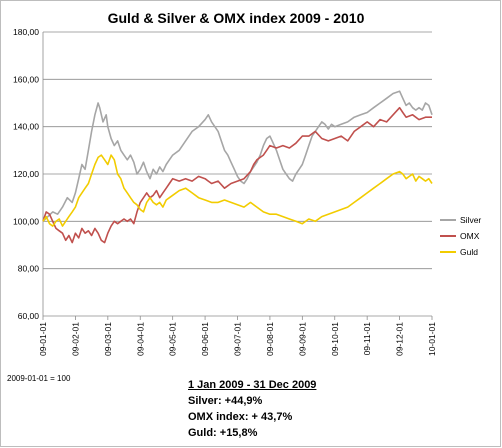 Image resolution: width=502 pixels, height=448 pixels. Describe the element at coordinates (470, 236) in the screenshot. I see `legend-label-omx: OMX` at that location.